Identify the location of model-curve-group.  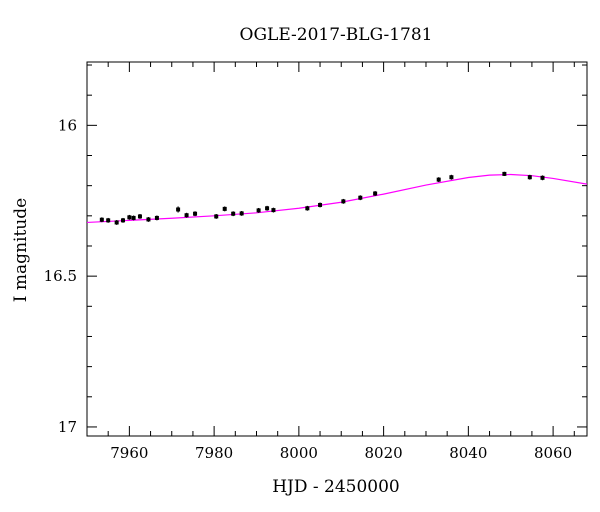
(337, 198).